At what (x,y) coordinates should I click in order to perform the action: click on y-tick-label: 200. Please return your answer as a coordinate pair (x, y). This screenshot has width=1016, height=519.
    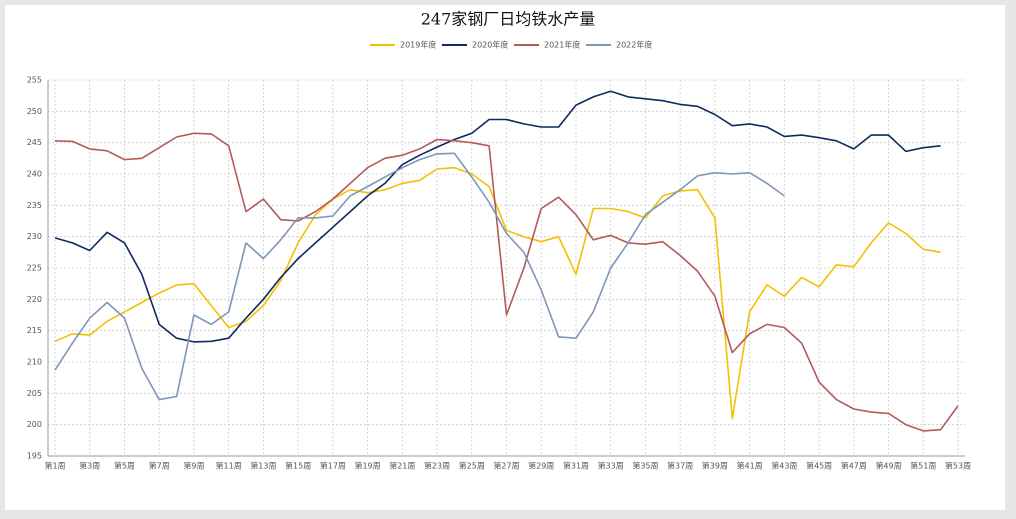
    Looking at the image, I should click on (34, 424).